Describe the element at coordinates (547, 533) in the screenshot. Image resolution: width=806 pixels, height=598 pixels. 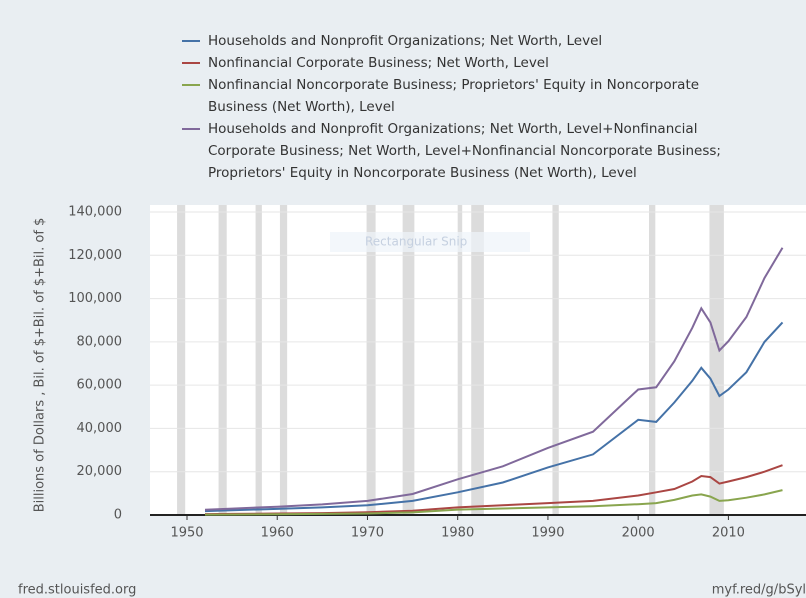
I see `x-tick-label: 1990` at that location.